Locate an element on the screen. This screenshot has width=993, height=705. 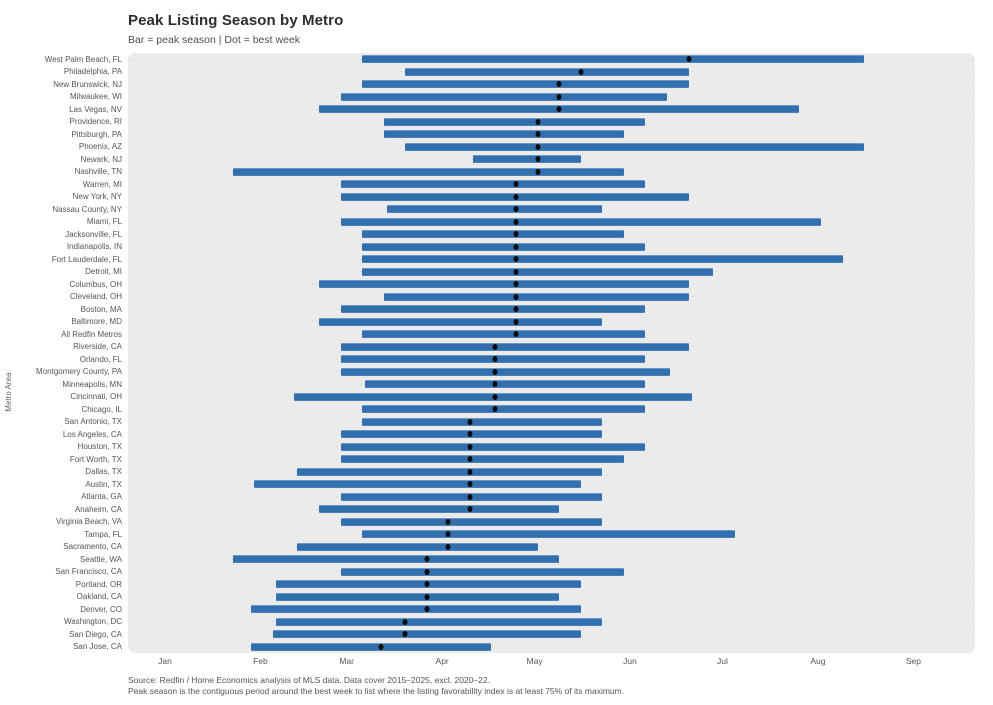
metro-label: Columbus, OH is located at coordinates (95, 284).